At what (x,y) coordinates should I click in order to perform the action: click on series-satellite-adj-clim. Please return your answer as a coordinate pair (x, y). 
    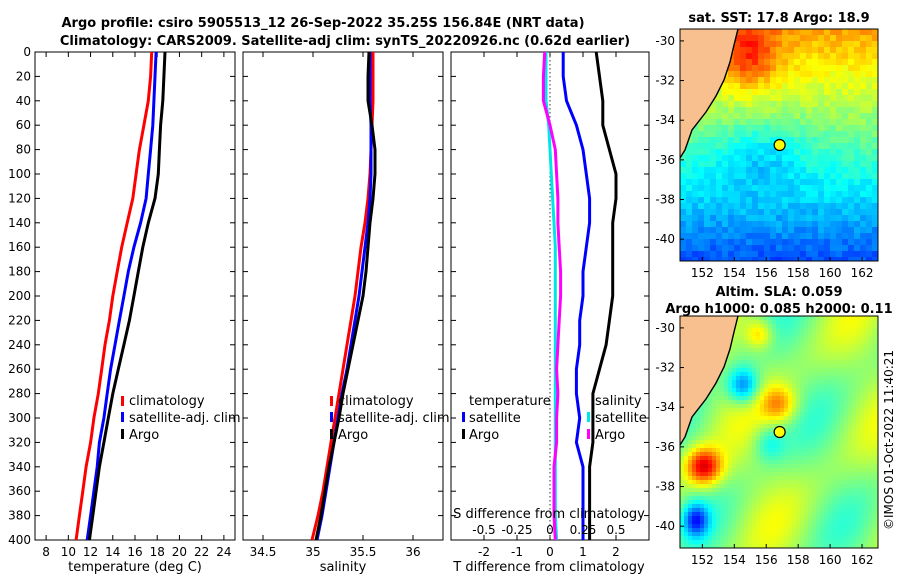
    Looking at the image, I should click on (121, 296).